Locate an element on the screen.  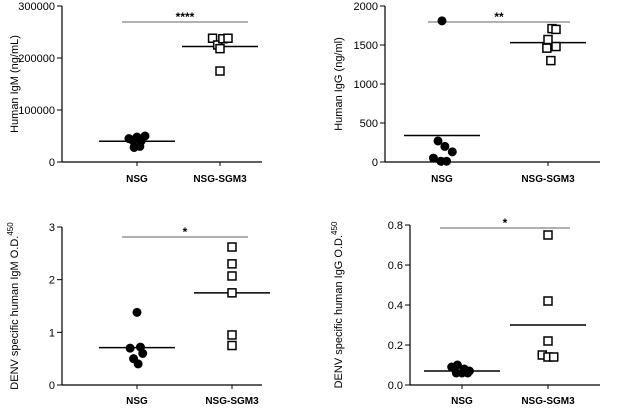
y-tick-label: 2 is located at coordinates (52, 281).